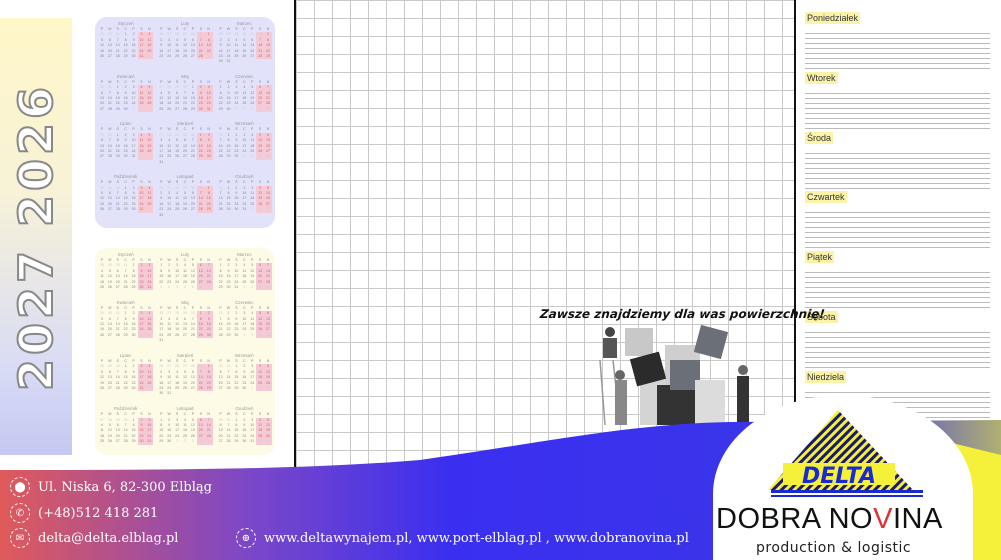  I want to click on calendar-day: 10, so click(244, 140).